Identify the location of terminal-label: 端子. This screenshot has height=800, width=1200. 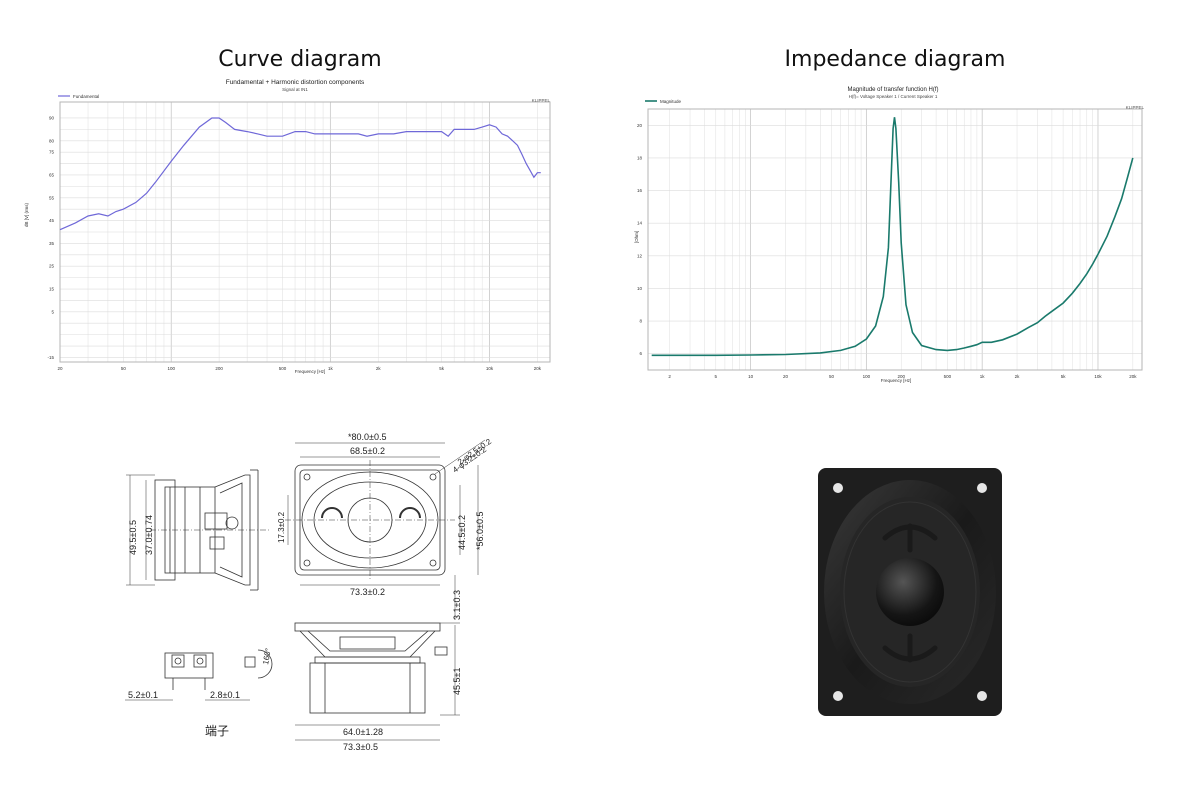
(217, 731).